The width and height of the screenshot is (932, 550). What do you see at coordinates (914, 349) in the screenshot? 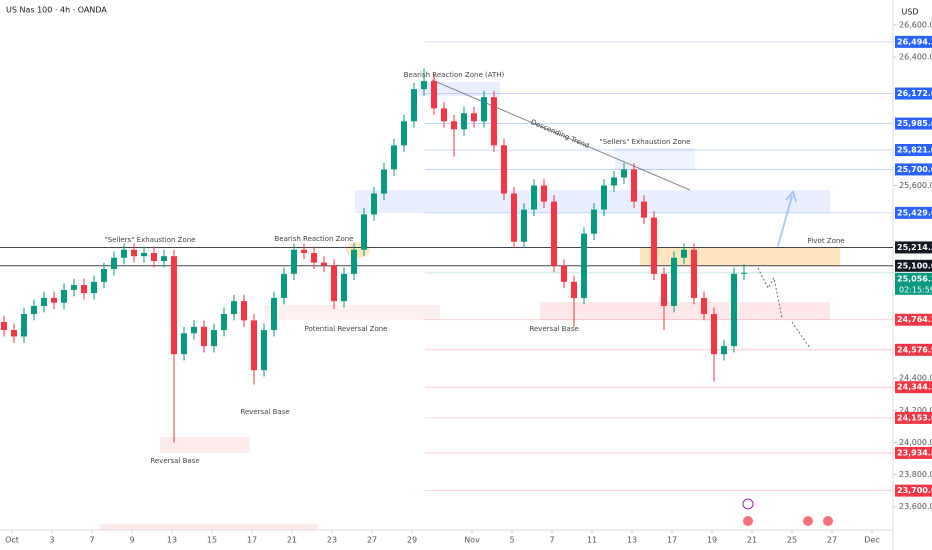
I see `price-label: 24,576.9` at bounding box center [914, 349].